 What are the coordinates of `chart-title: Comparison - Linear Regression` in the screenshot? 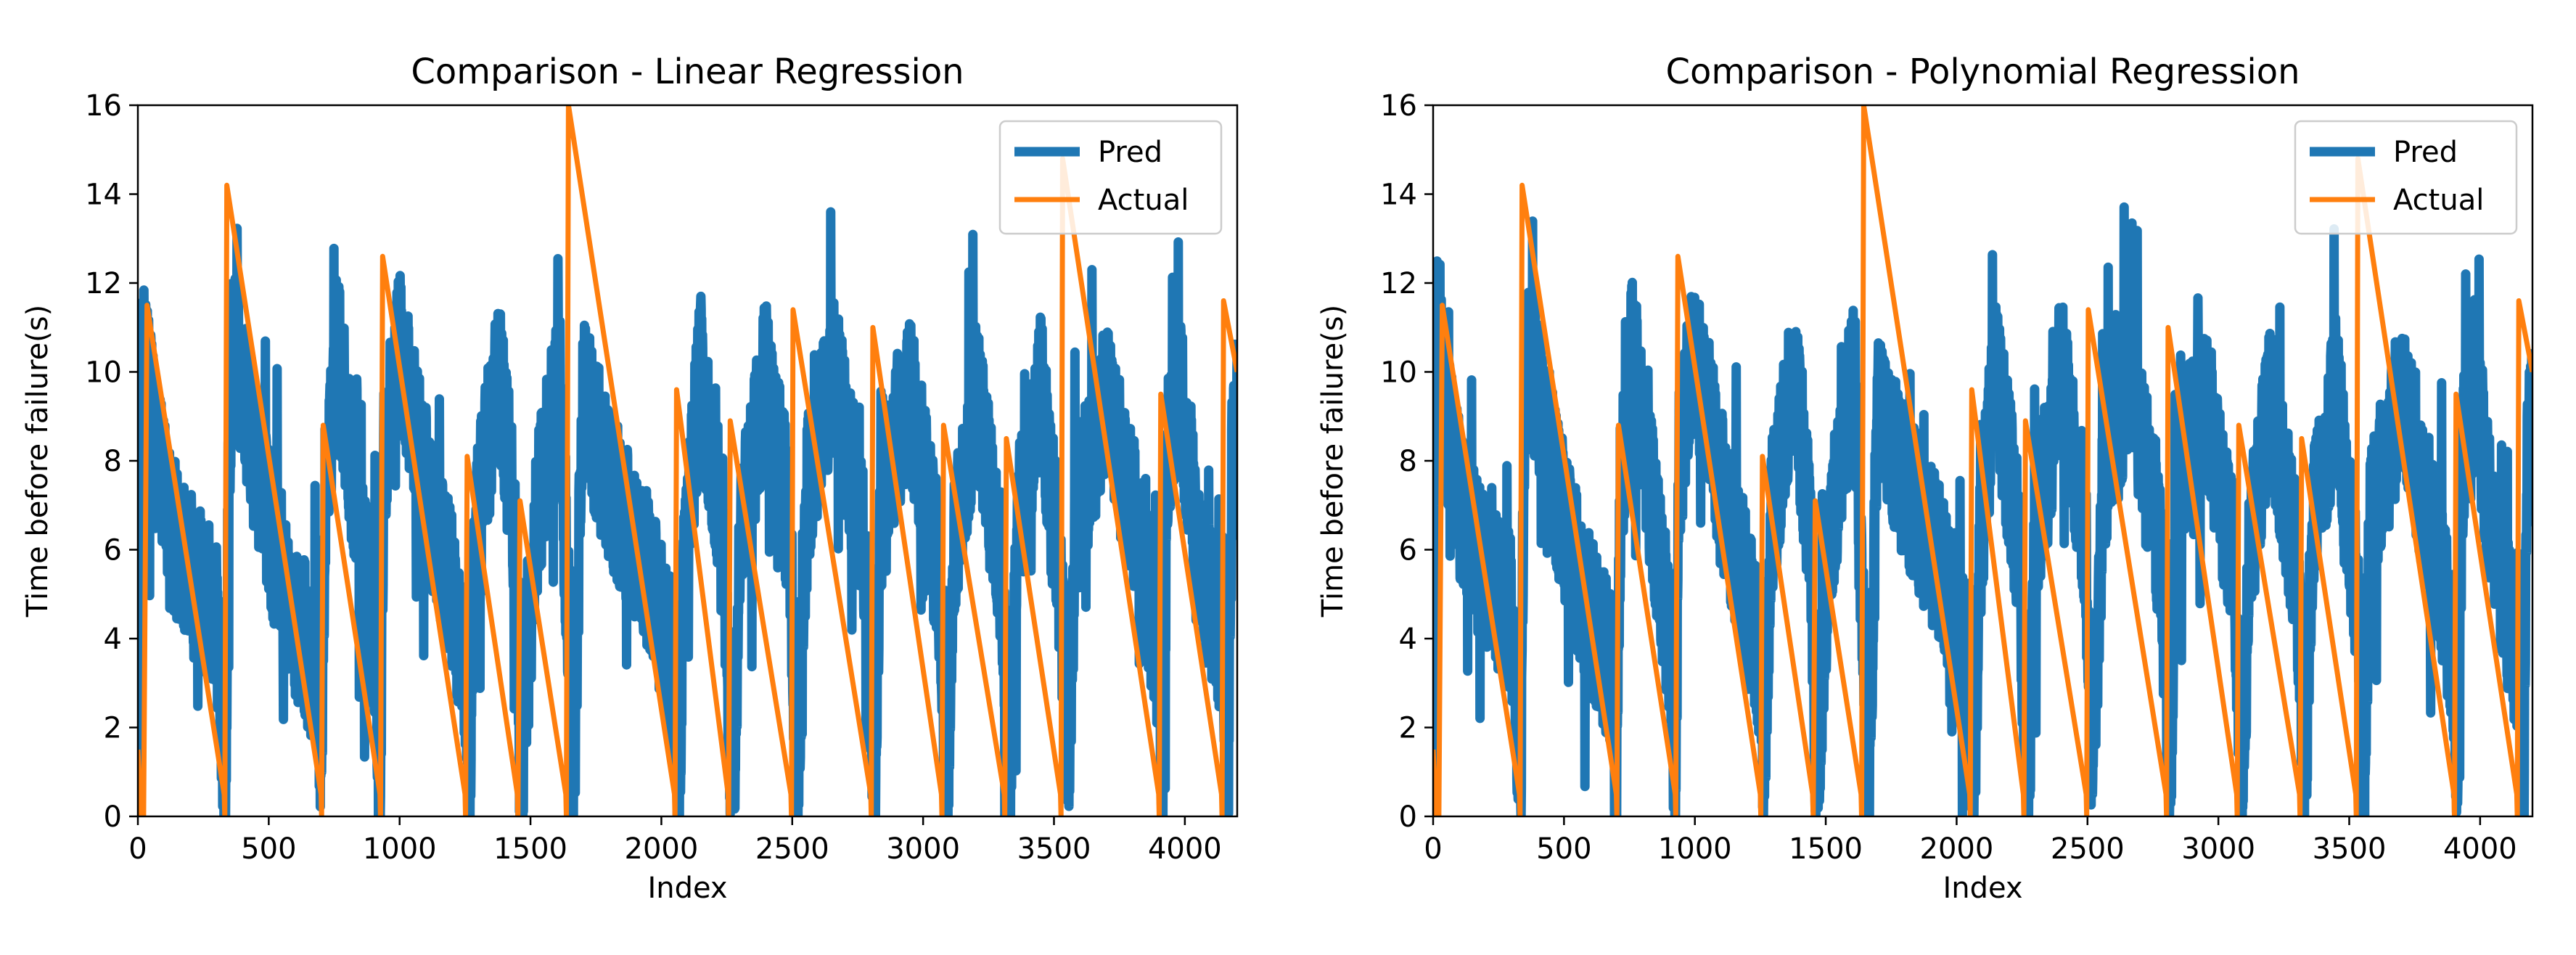 It's located at (687, 72).